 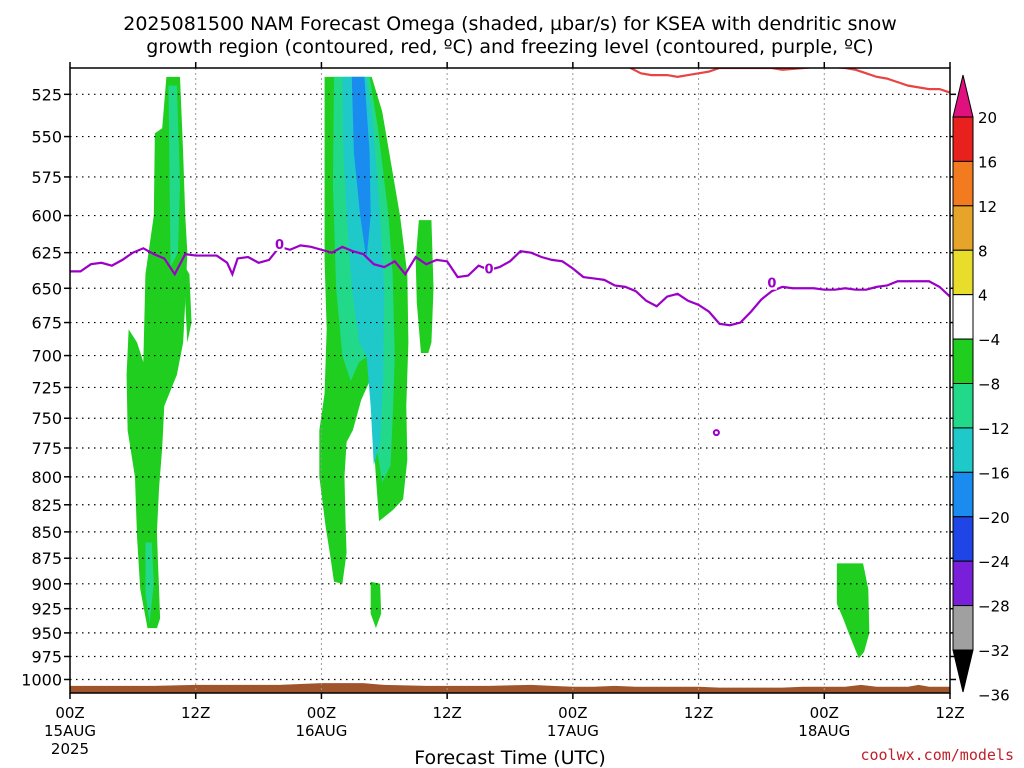 What do you see at coordinates (41, 679) in the screenshot?
I see `y-tick-label: 1000` at bounding box center [41, 679].